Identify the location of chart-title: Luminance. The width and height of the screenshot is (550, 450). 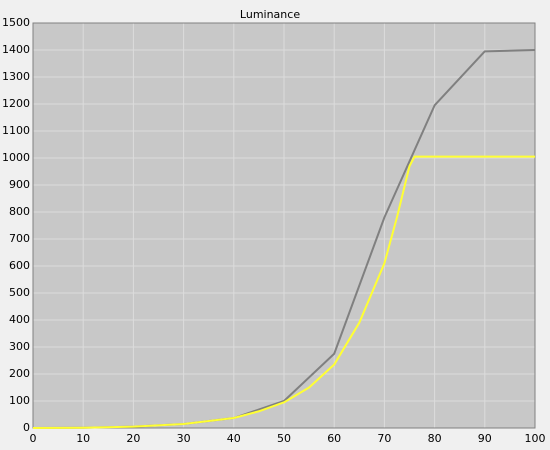
(270, 14).